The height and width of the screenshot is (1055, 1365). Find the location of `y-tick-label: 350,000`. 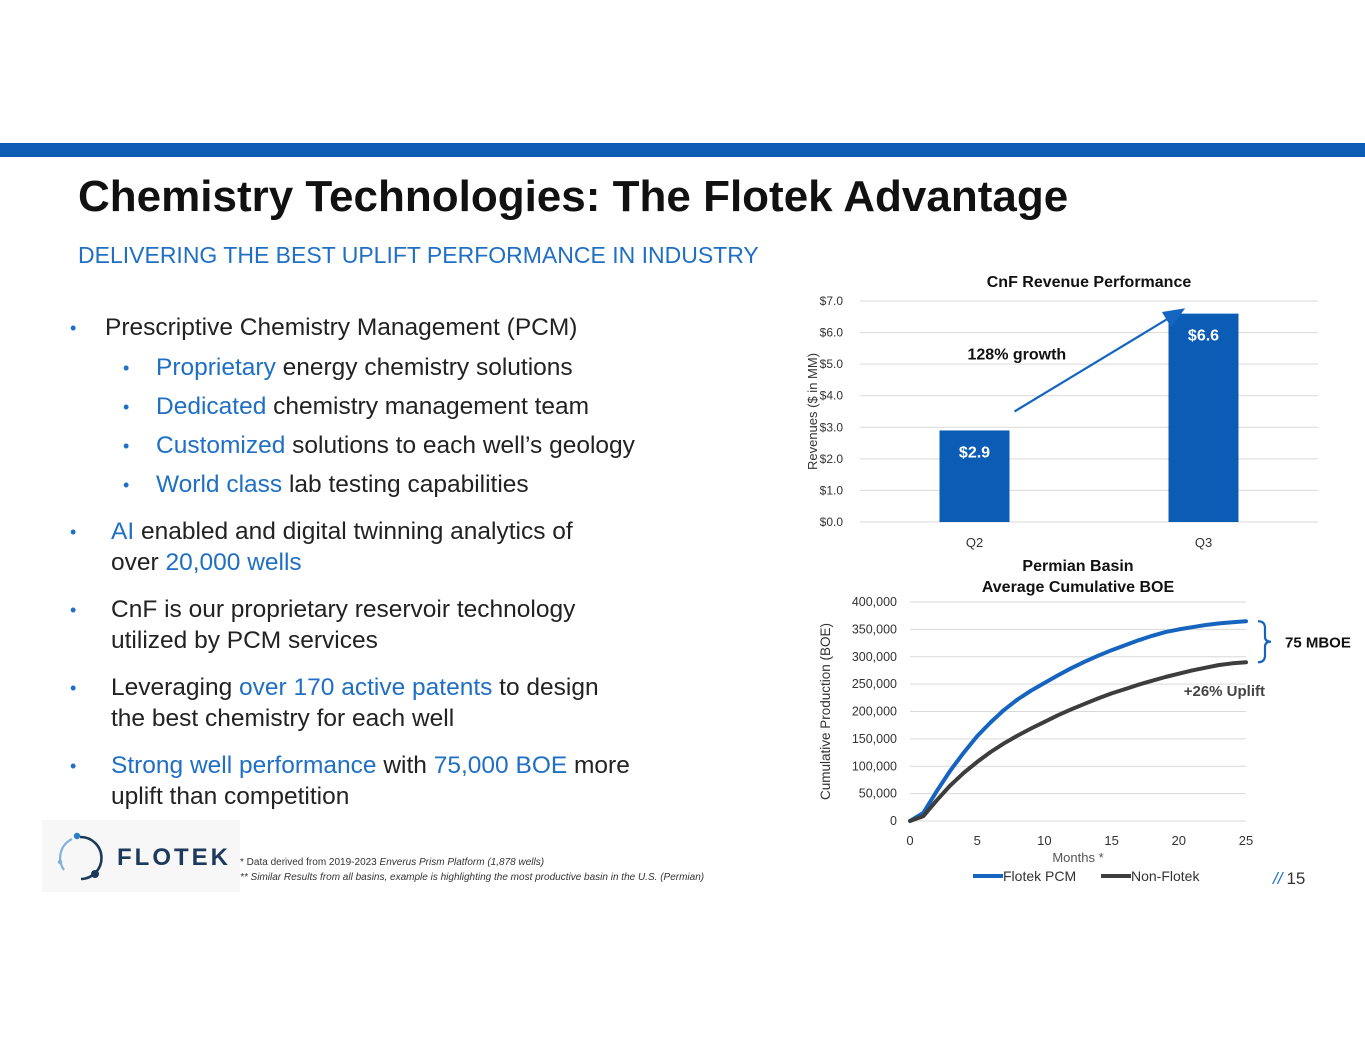

y-tick-label: 350,000 is located at coordinates (874, 629).